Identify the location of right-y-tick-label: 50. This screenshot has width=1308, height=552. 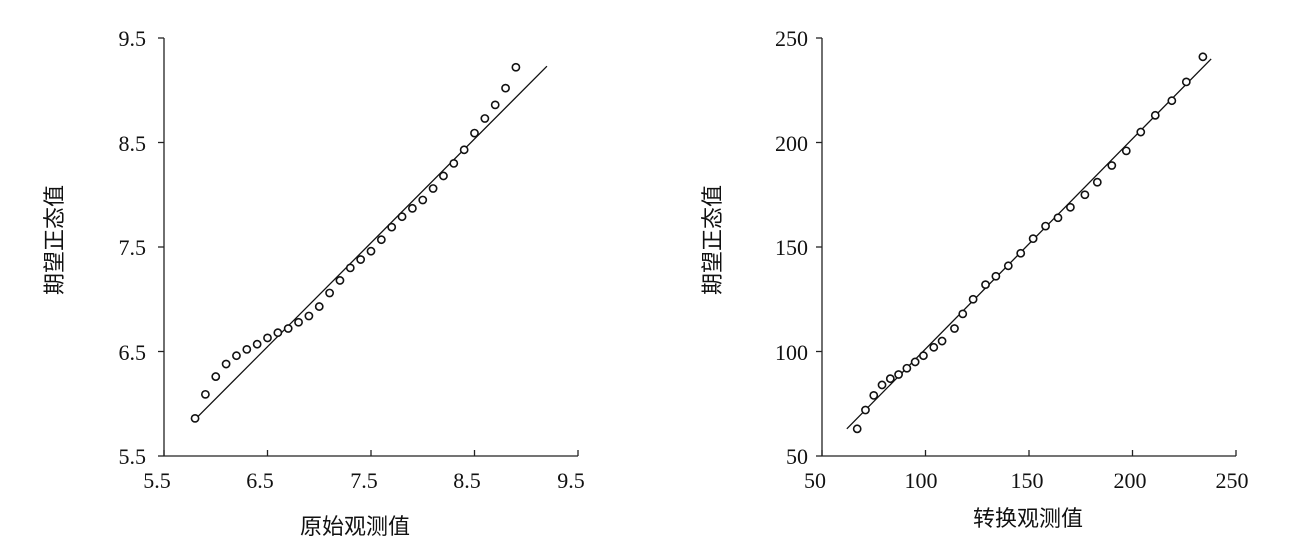
(797, 456).